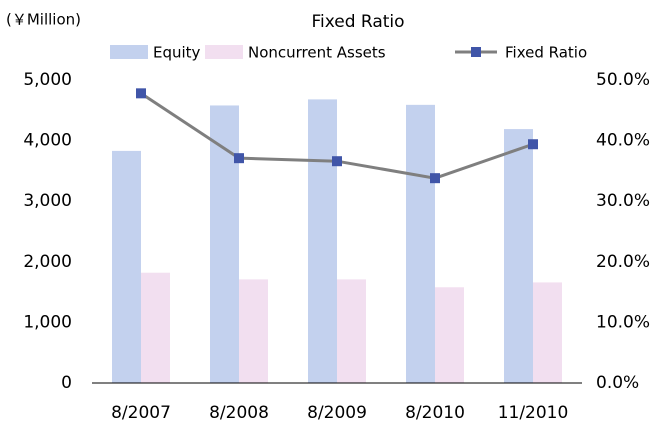 This screenshot has width=667, height=428. Describe the element at coordinates (623, 201) in the screenshot. I see `y2-tick-label: 30.0%` at that location.